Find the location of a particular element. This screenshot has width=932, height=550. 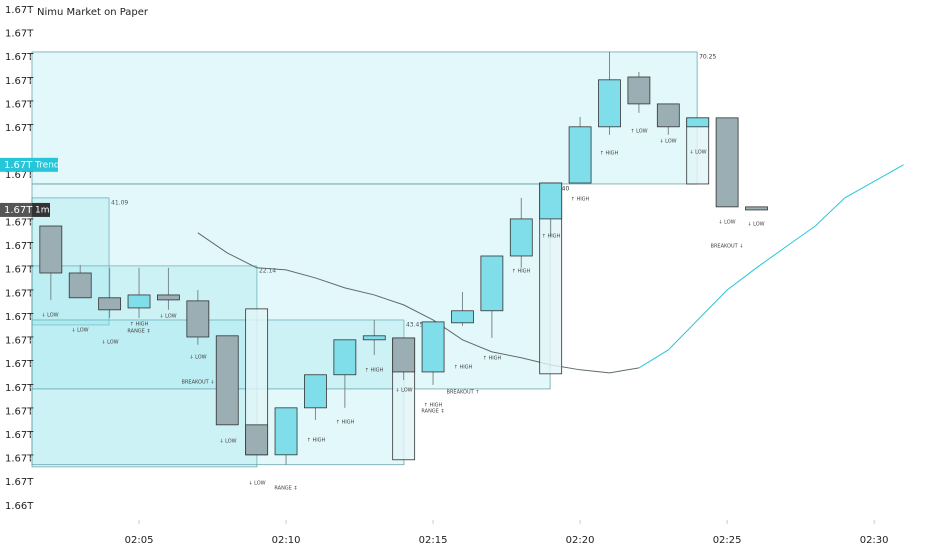

zone-label: 41.09 is located at coordinates (119, 202).